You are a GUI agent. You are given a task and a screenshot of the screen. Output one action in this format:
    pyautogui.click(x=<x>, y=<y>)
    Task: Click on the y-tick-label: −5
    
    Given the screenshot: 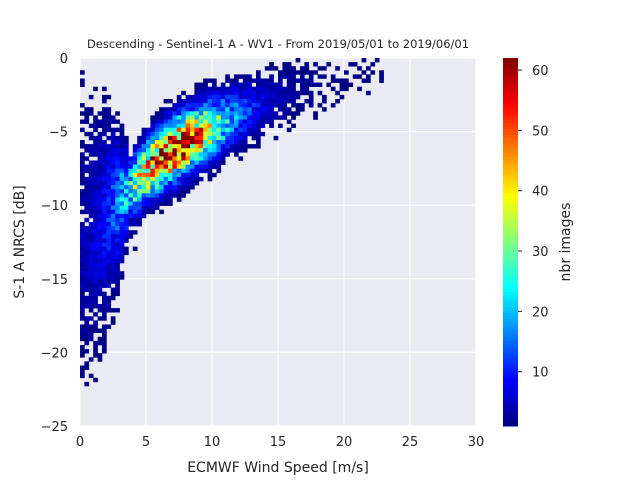 What is the action you would take?
    pyautogui.click(x=58, y=133)
    